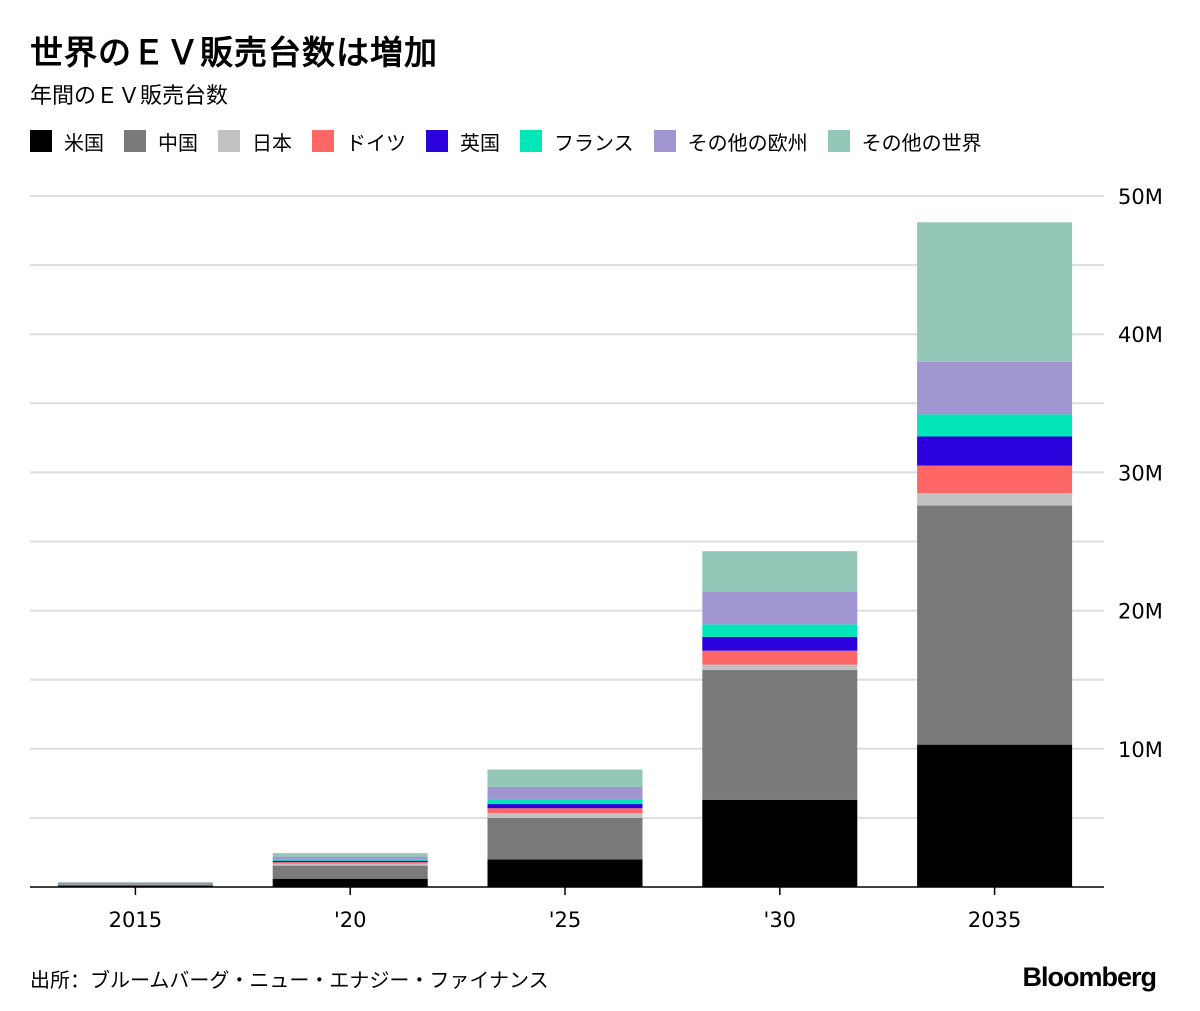  I want to click on legend-label: 米国, so click(84, 142).